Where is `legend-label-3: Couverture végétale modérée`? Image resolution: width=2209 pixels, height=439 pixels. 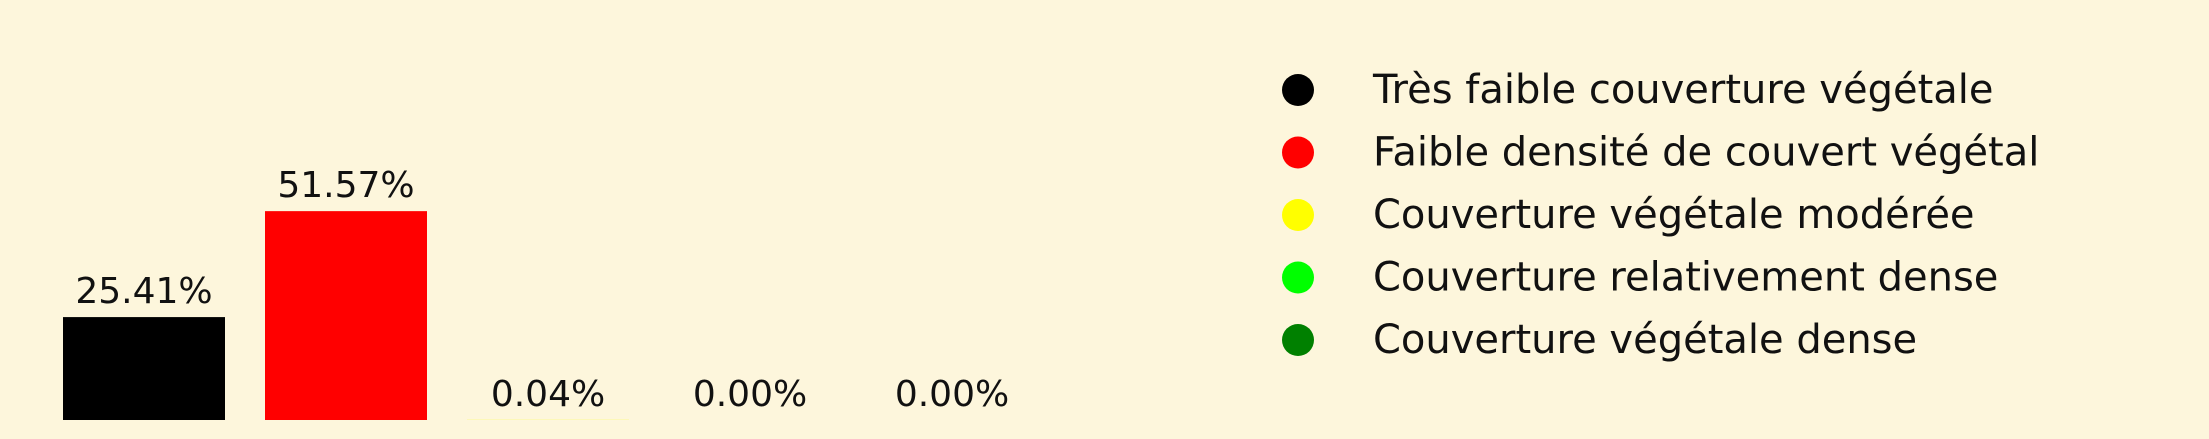
legend-label-3: Couverture végétale modérée is located at coordinates (1674, 215).